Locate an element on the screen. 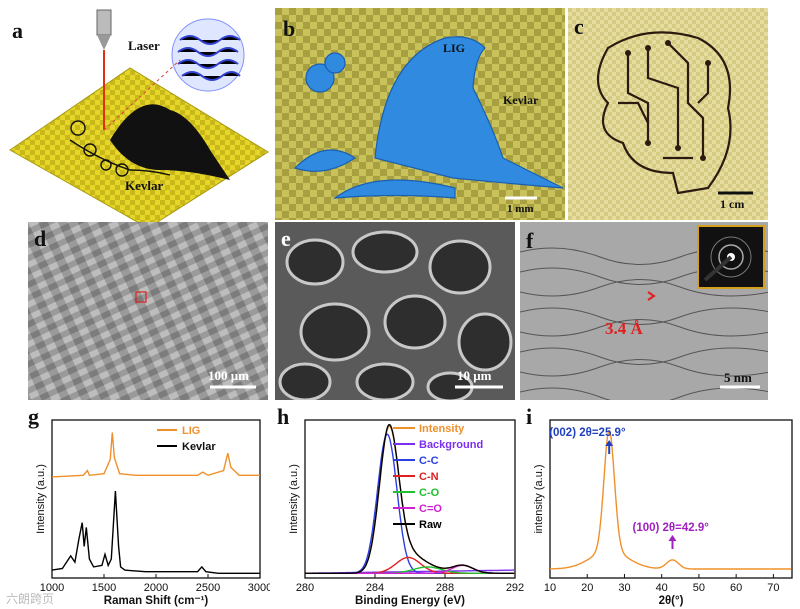 The image size is (800, 609). x-axis-label: Binding Energy (eV) is located at coordinates (410, 601).